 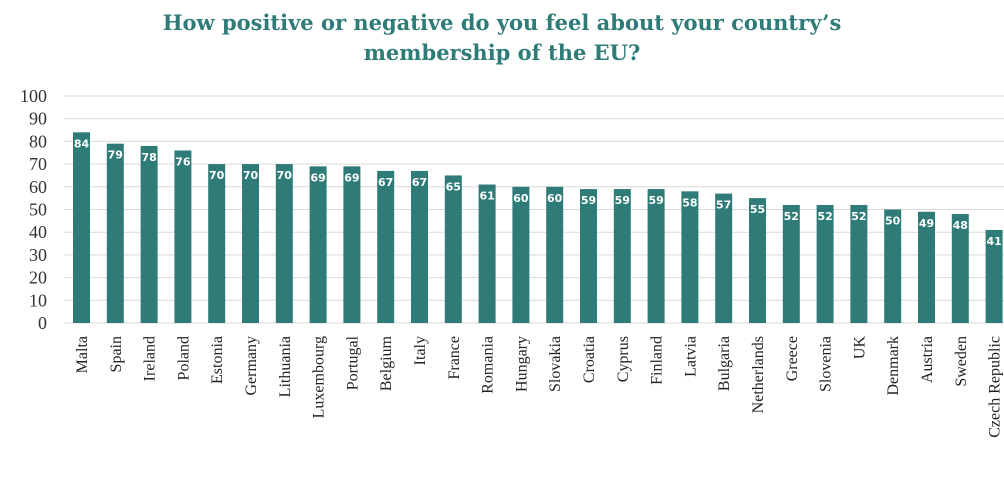 I want to click on data-label: 48, so click(x=960, y=225).